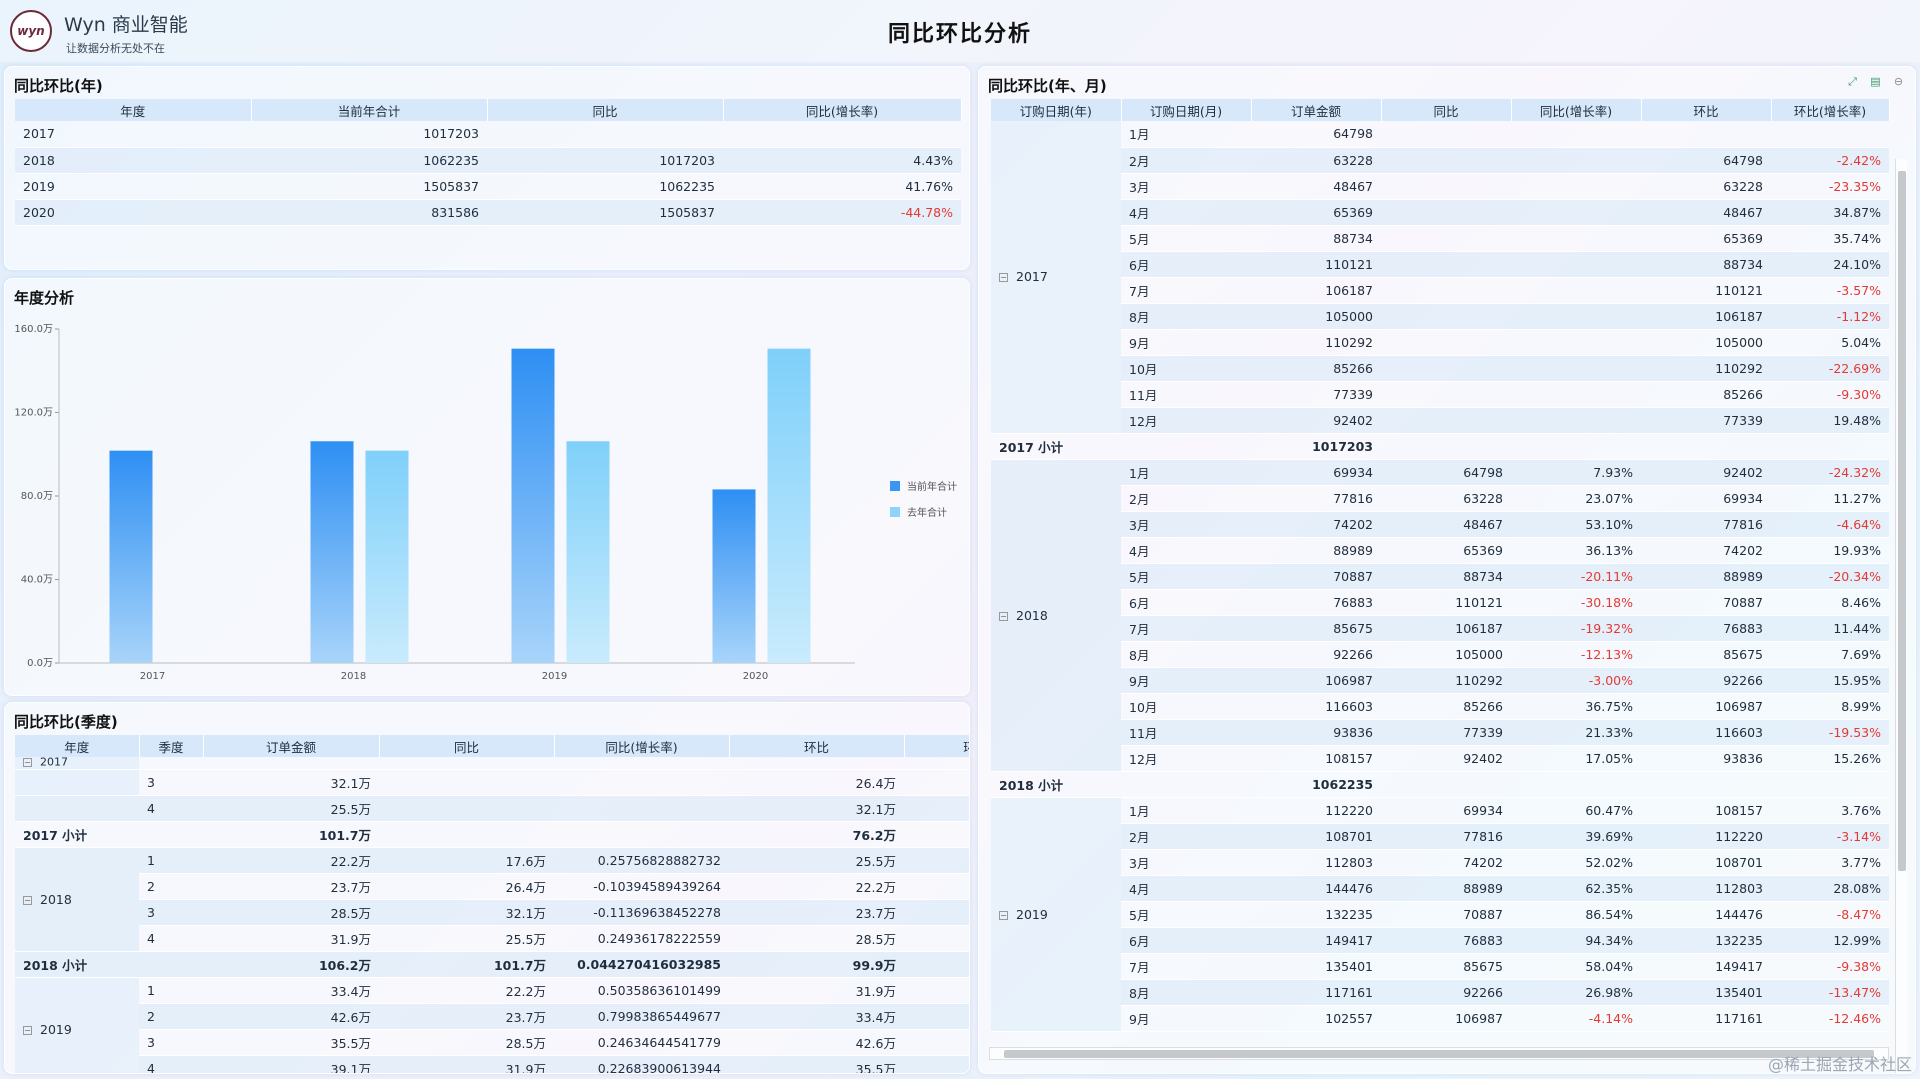  What do you see at coordinates (1186, 732) in the screenshot?
I see `month-cell: 11月` at bounding box center [1186, 732].